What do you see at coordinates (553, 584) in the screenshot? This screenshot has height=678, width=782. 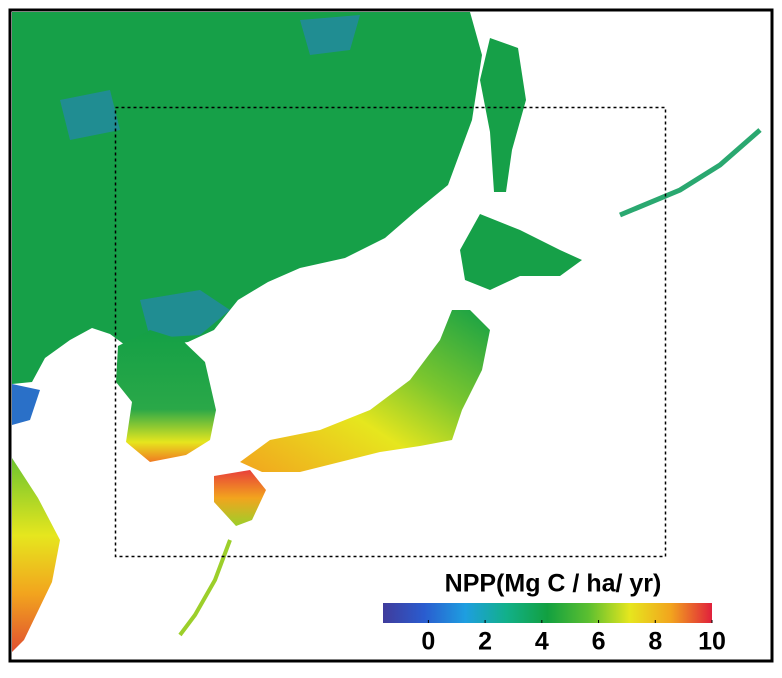 I see `legend-title: NPP(Mg C / ha/ yr)` at bounding box center [553, 584].